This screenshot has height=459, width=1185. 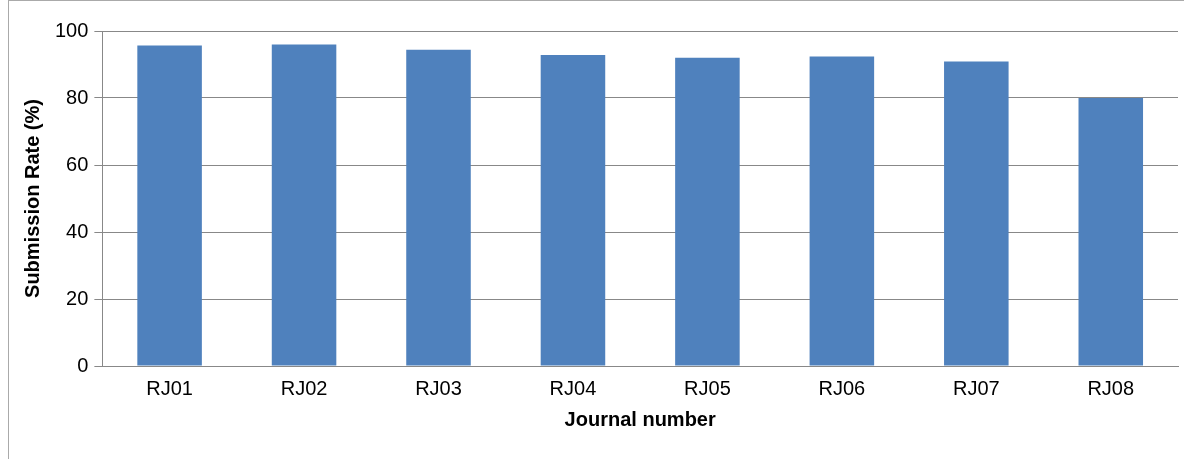 I want to click on x-tick-label: RJ03, so click(x=438, y=387).